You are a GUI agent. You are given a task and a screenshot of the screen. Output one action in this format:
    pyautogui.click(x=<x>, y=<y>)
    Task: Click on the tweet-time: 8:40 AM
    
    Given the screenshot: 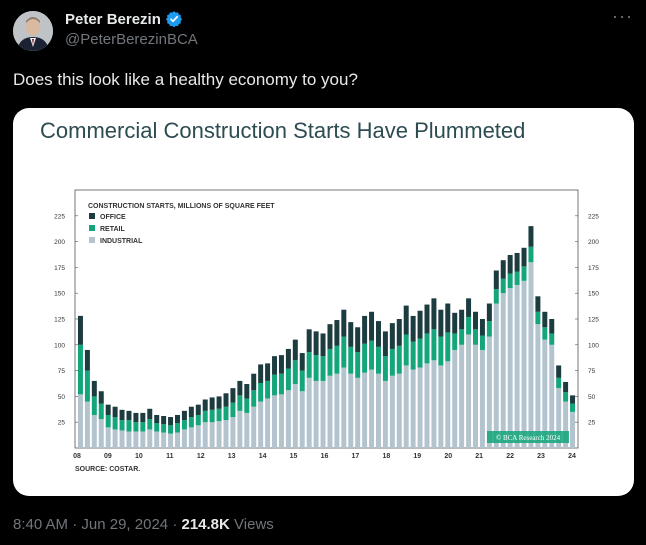 What is the action you would take?
    pyautogui.click(x=41, y=524)
    